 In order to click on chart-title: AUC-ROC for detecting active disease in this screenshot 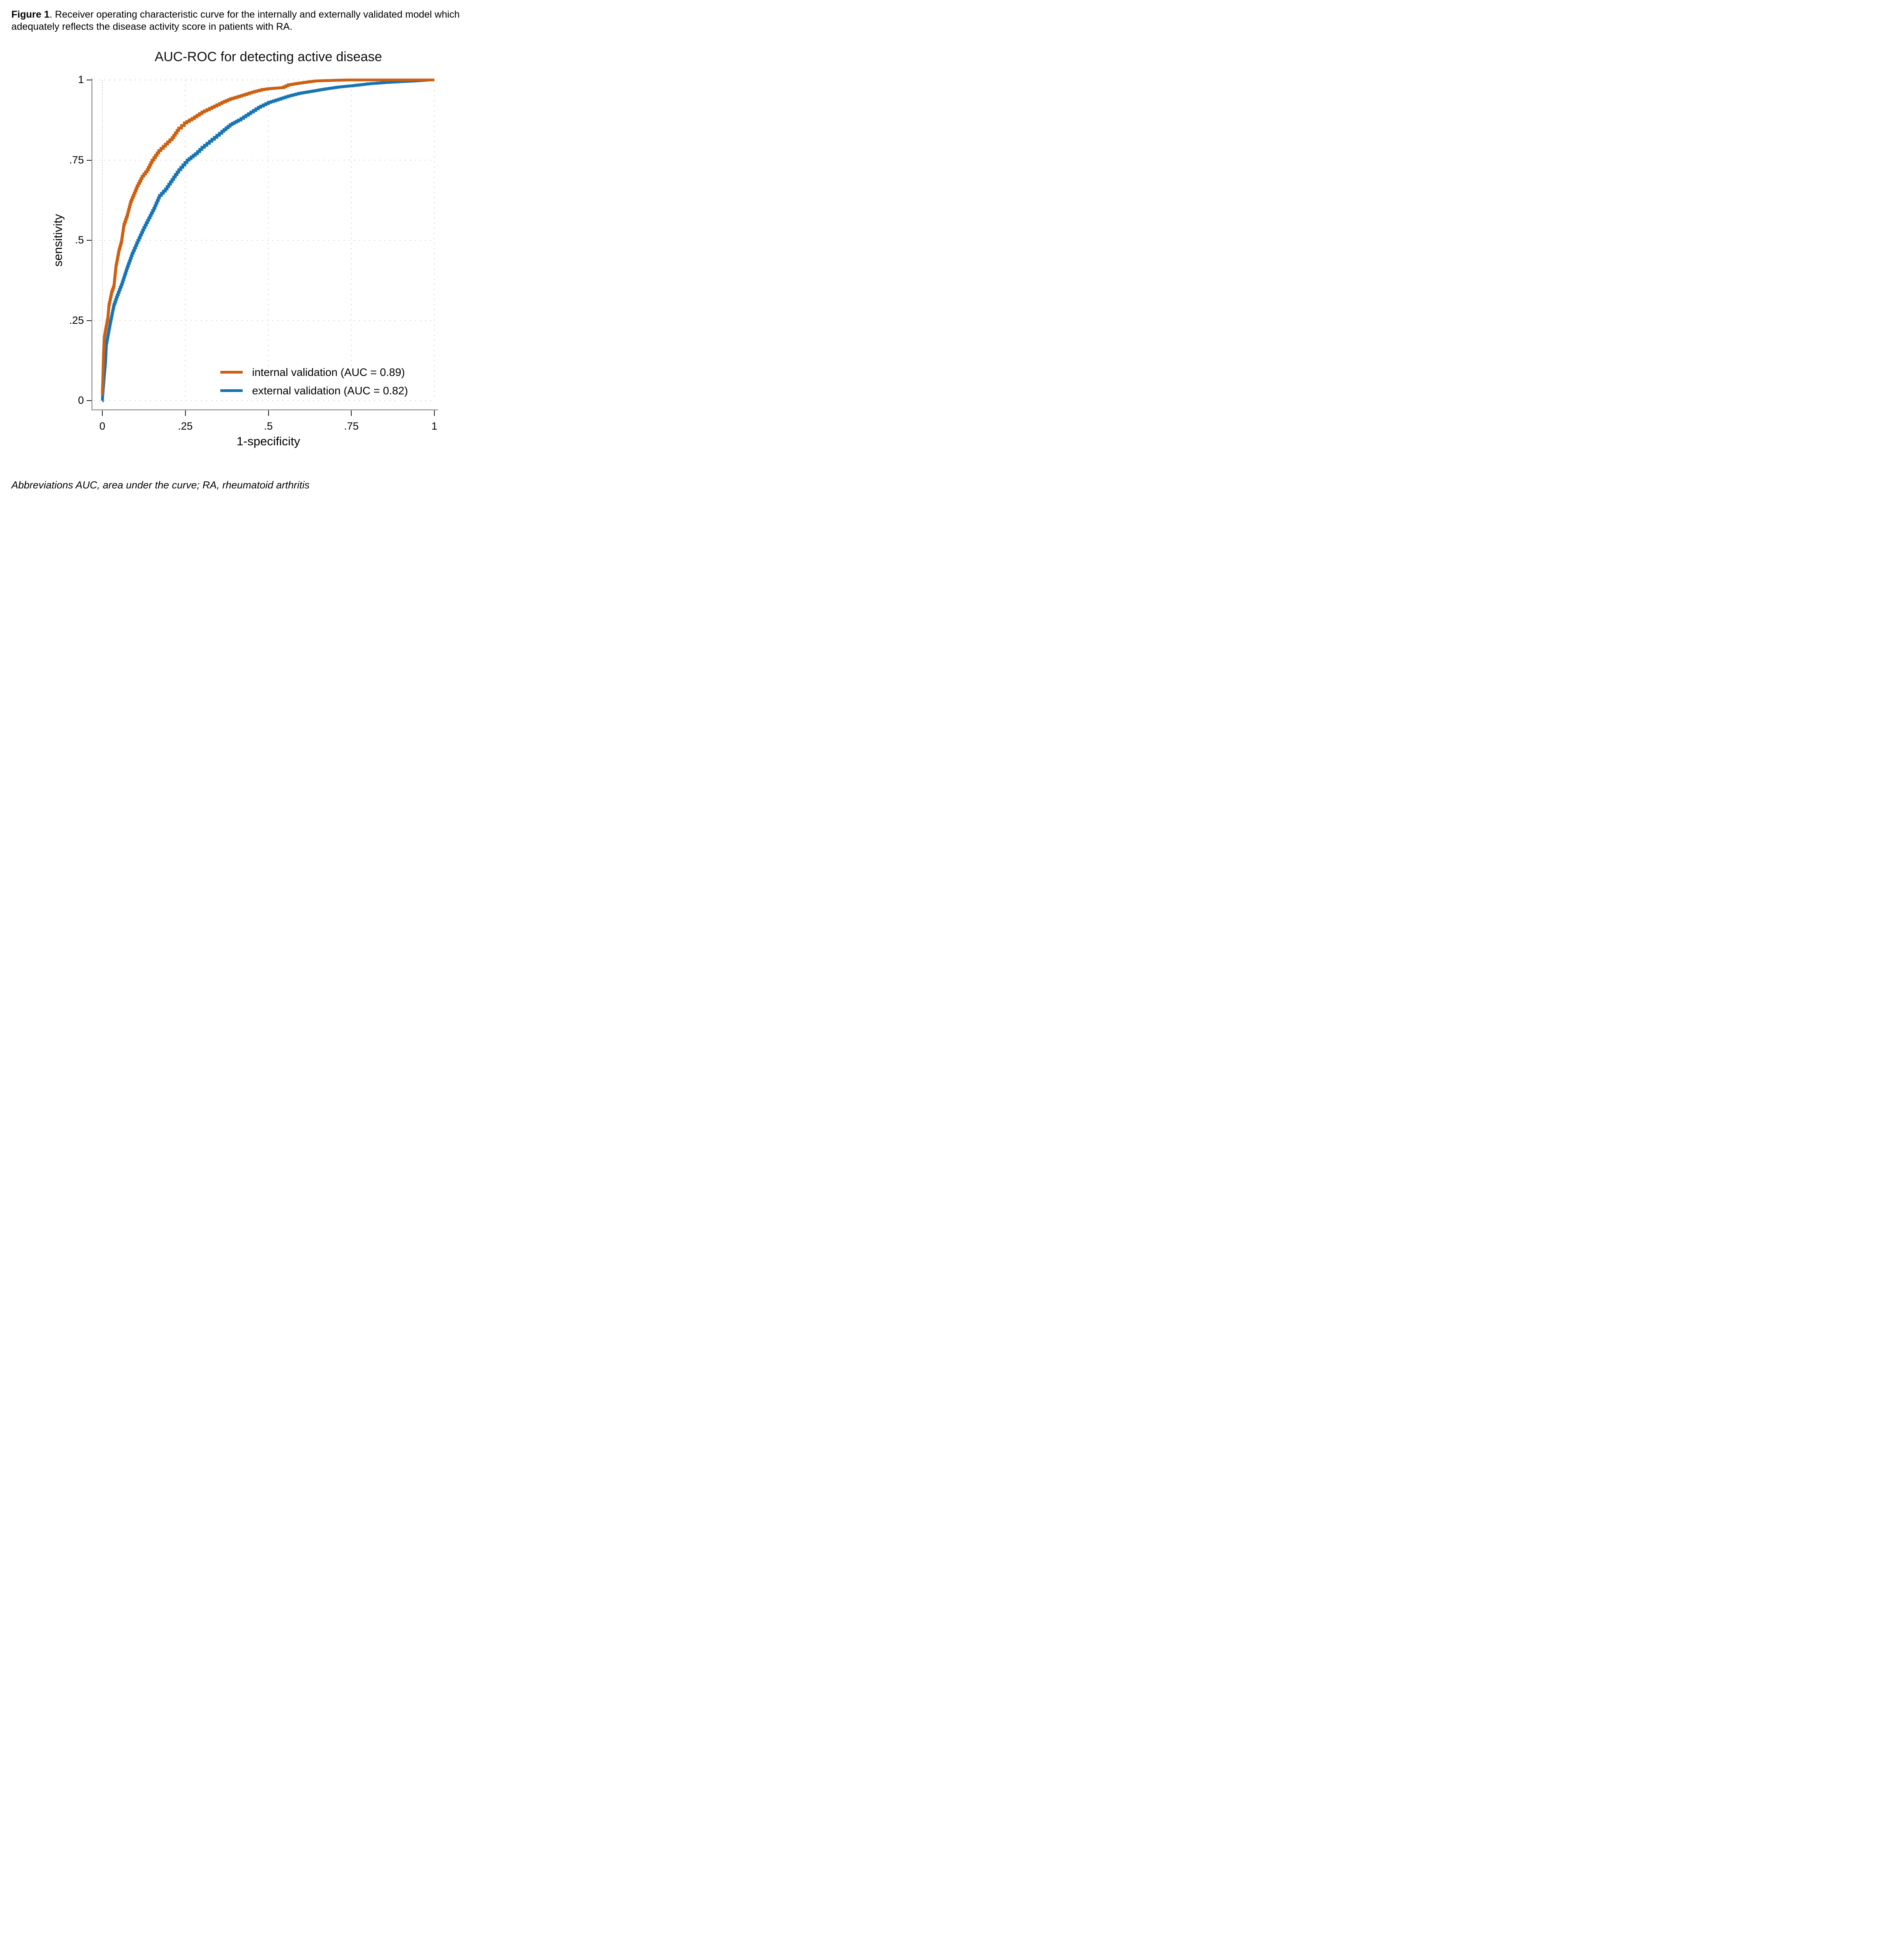, I will do `click(268, 56)`.